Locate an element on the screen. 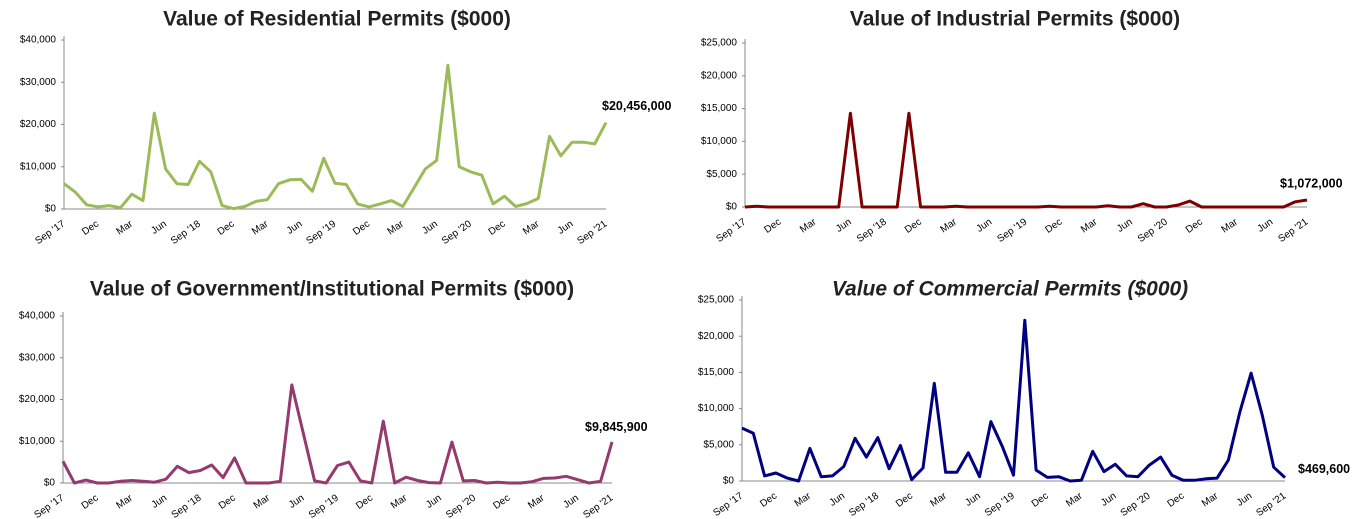  value-label: $469,600 is located at coordinates (1324, 469).